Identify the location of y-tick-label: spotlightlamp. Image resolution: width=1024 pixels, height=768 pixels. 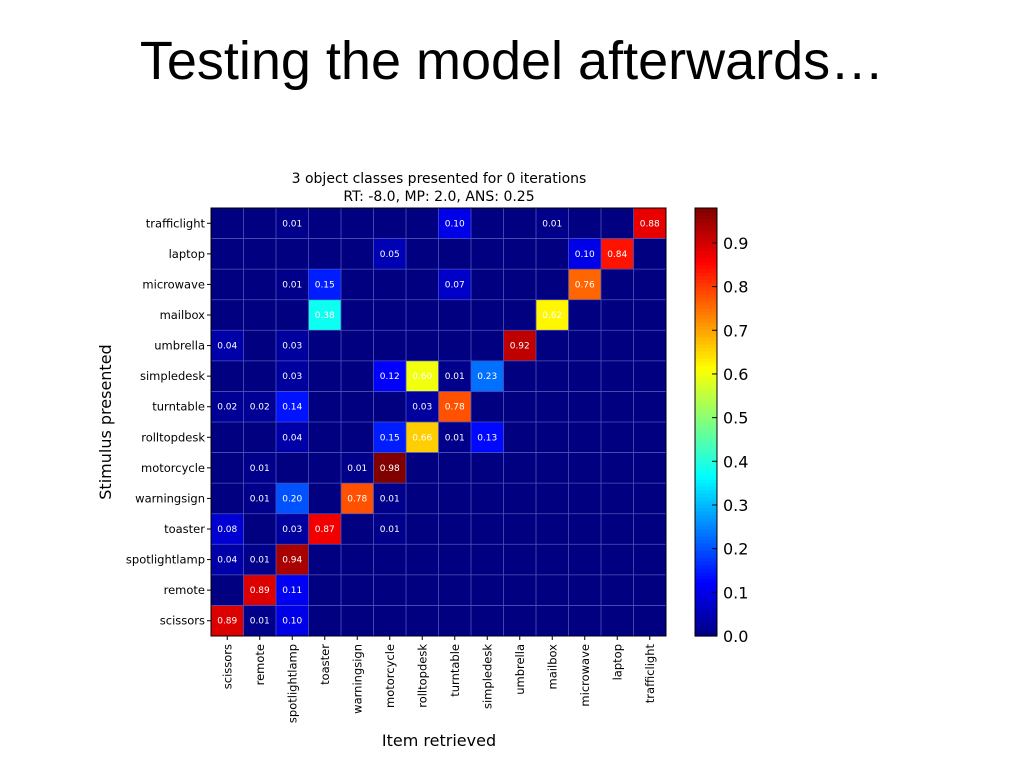
(165, 560).